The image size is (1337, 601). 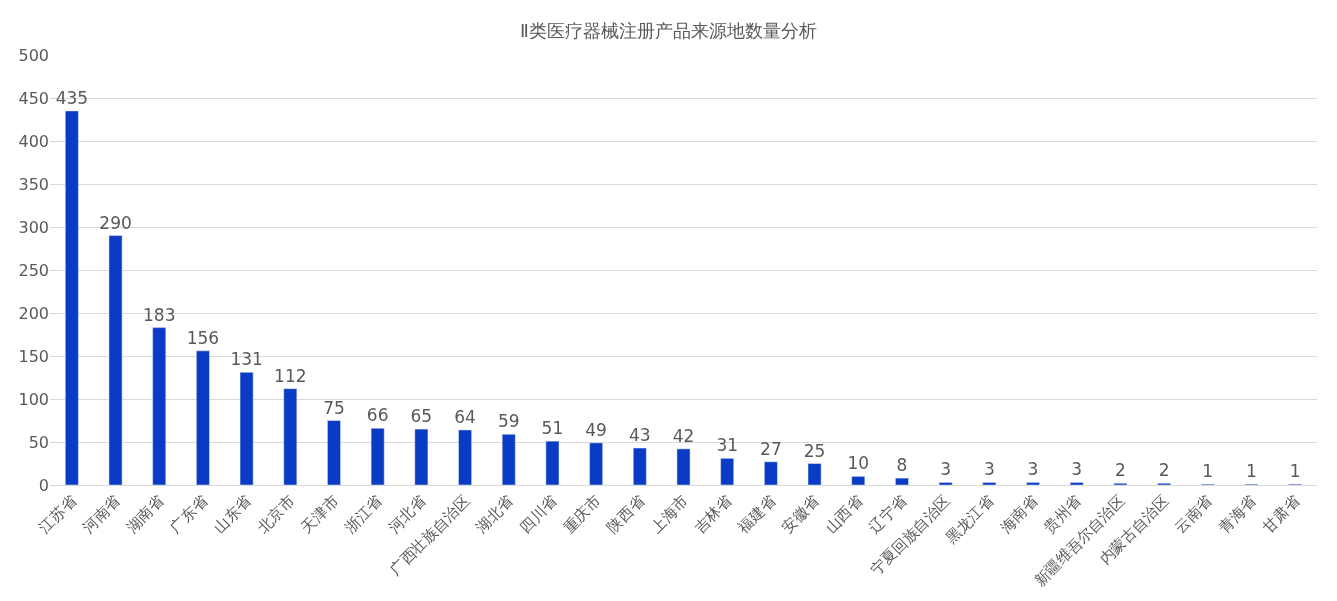 I want to click on data-label: 43, so click(x=639, y=435).